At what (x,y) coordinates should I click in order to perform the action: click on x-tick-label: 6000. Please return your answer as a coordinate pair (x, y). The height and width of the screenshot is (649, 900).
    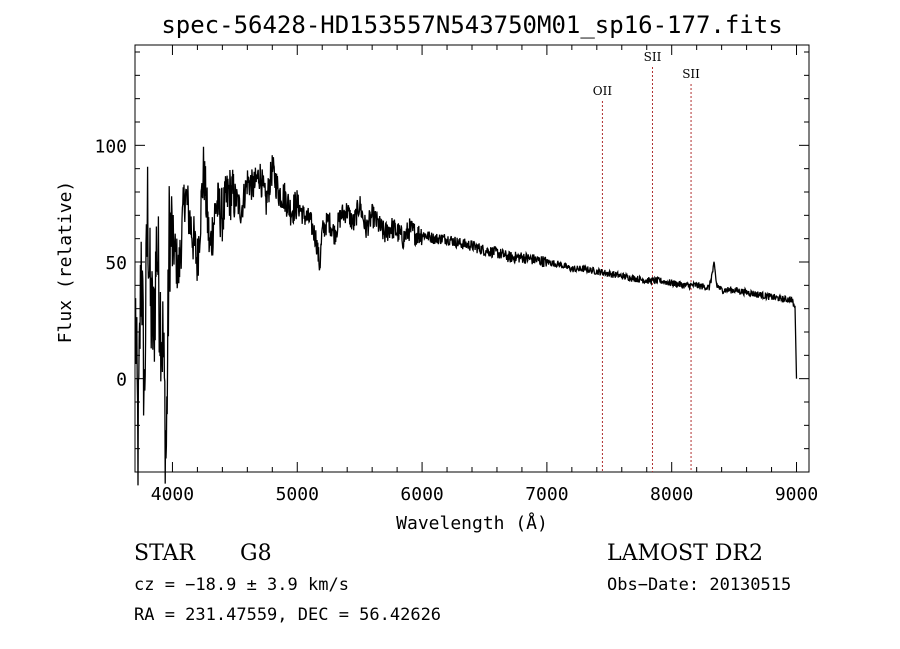
    Looking at the image, I should click on (421, 494).